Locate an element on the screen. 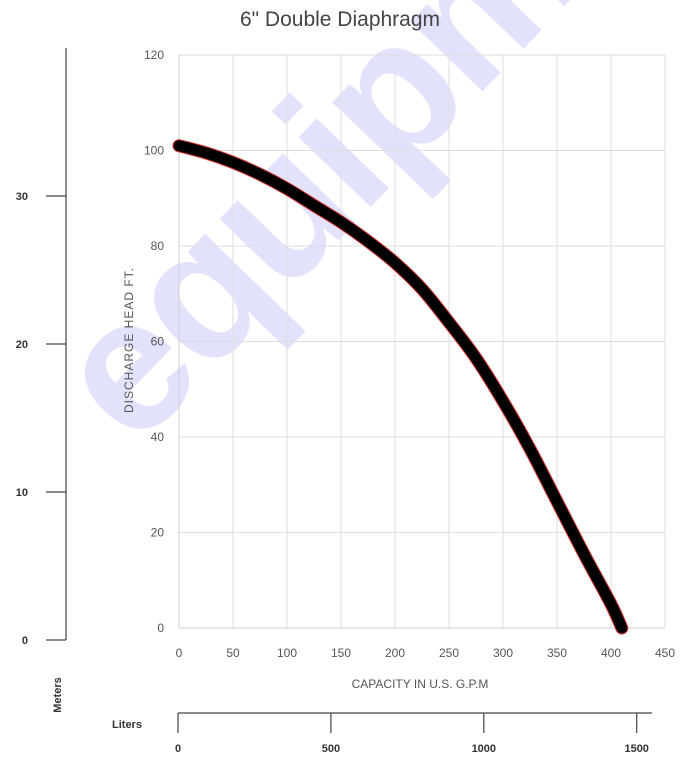  liters-axis-label: Liters is located at coordinates (127, 725).